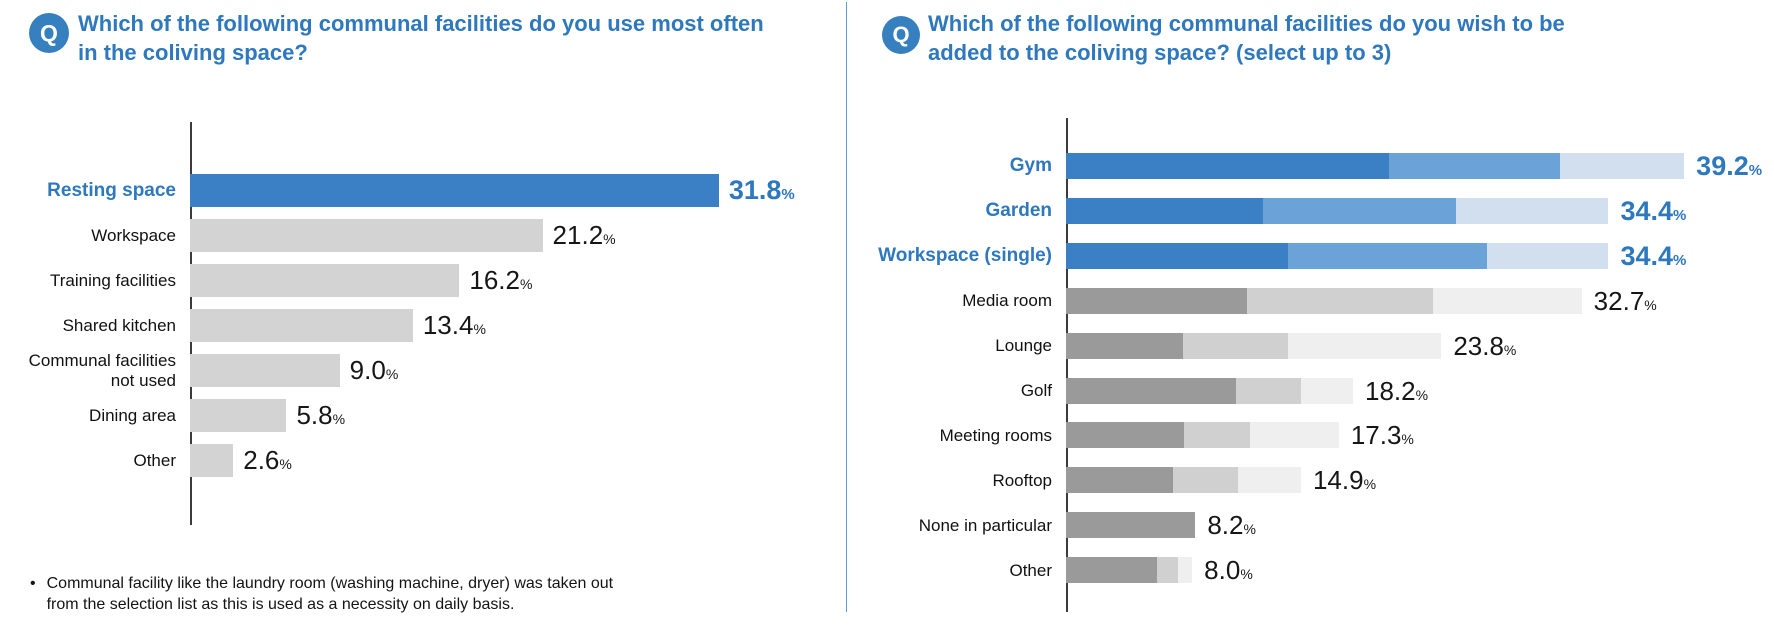  I want to click on value-label: 8.0%, so click(1228, 572).